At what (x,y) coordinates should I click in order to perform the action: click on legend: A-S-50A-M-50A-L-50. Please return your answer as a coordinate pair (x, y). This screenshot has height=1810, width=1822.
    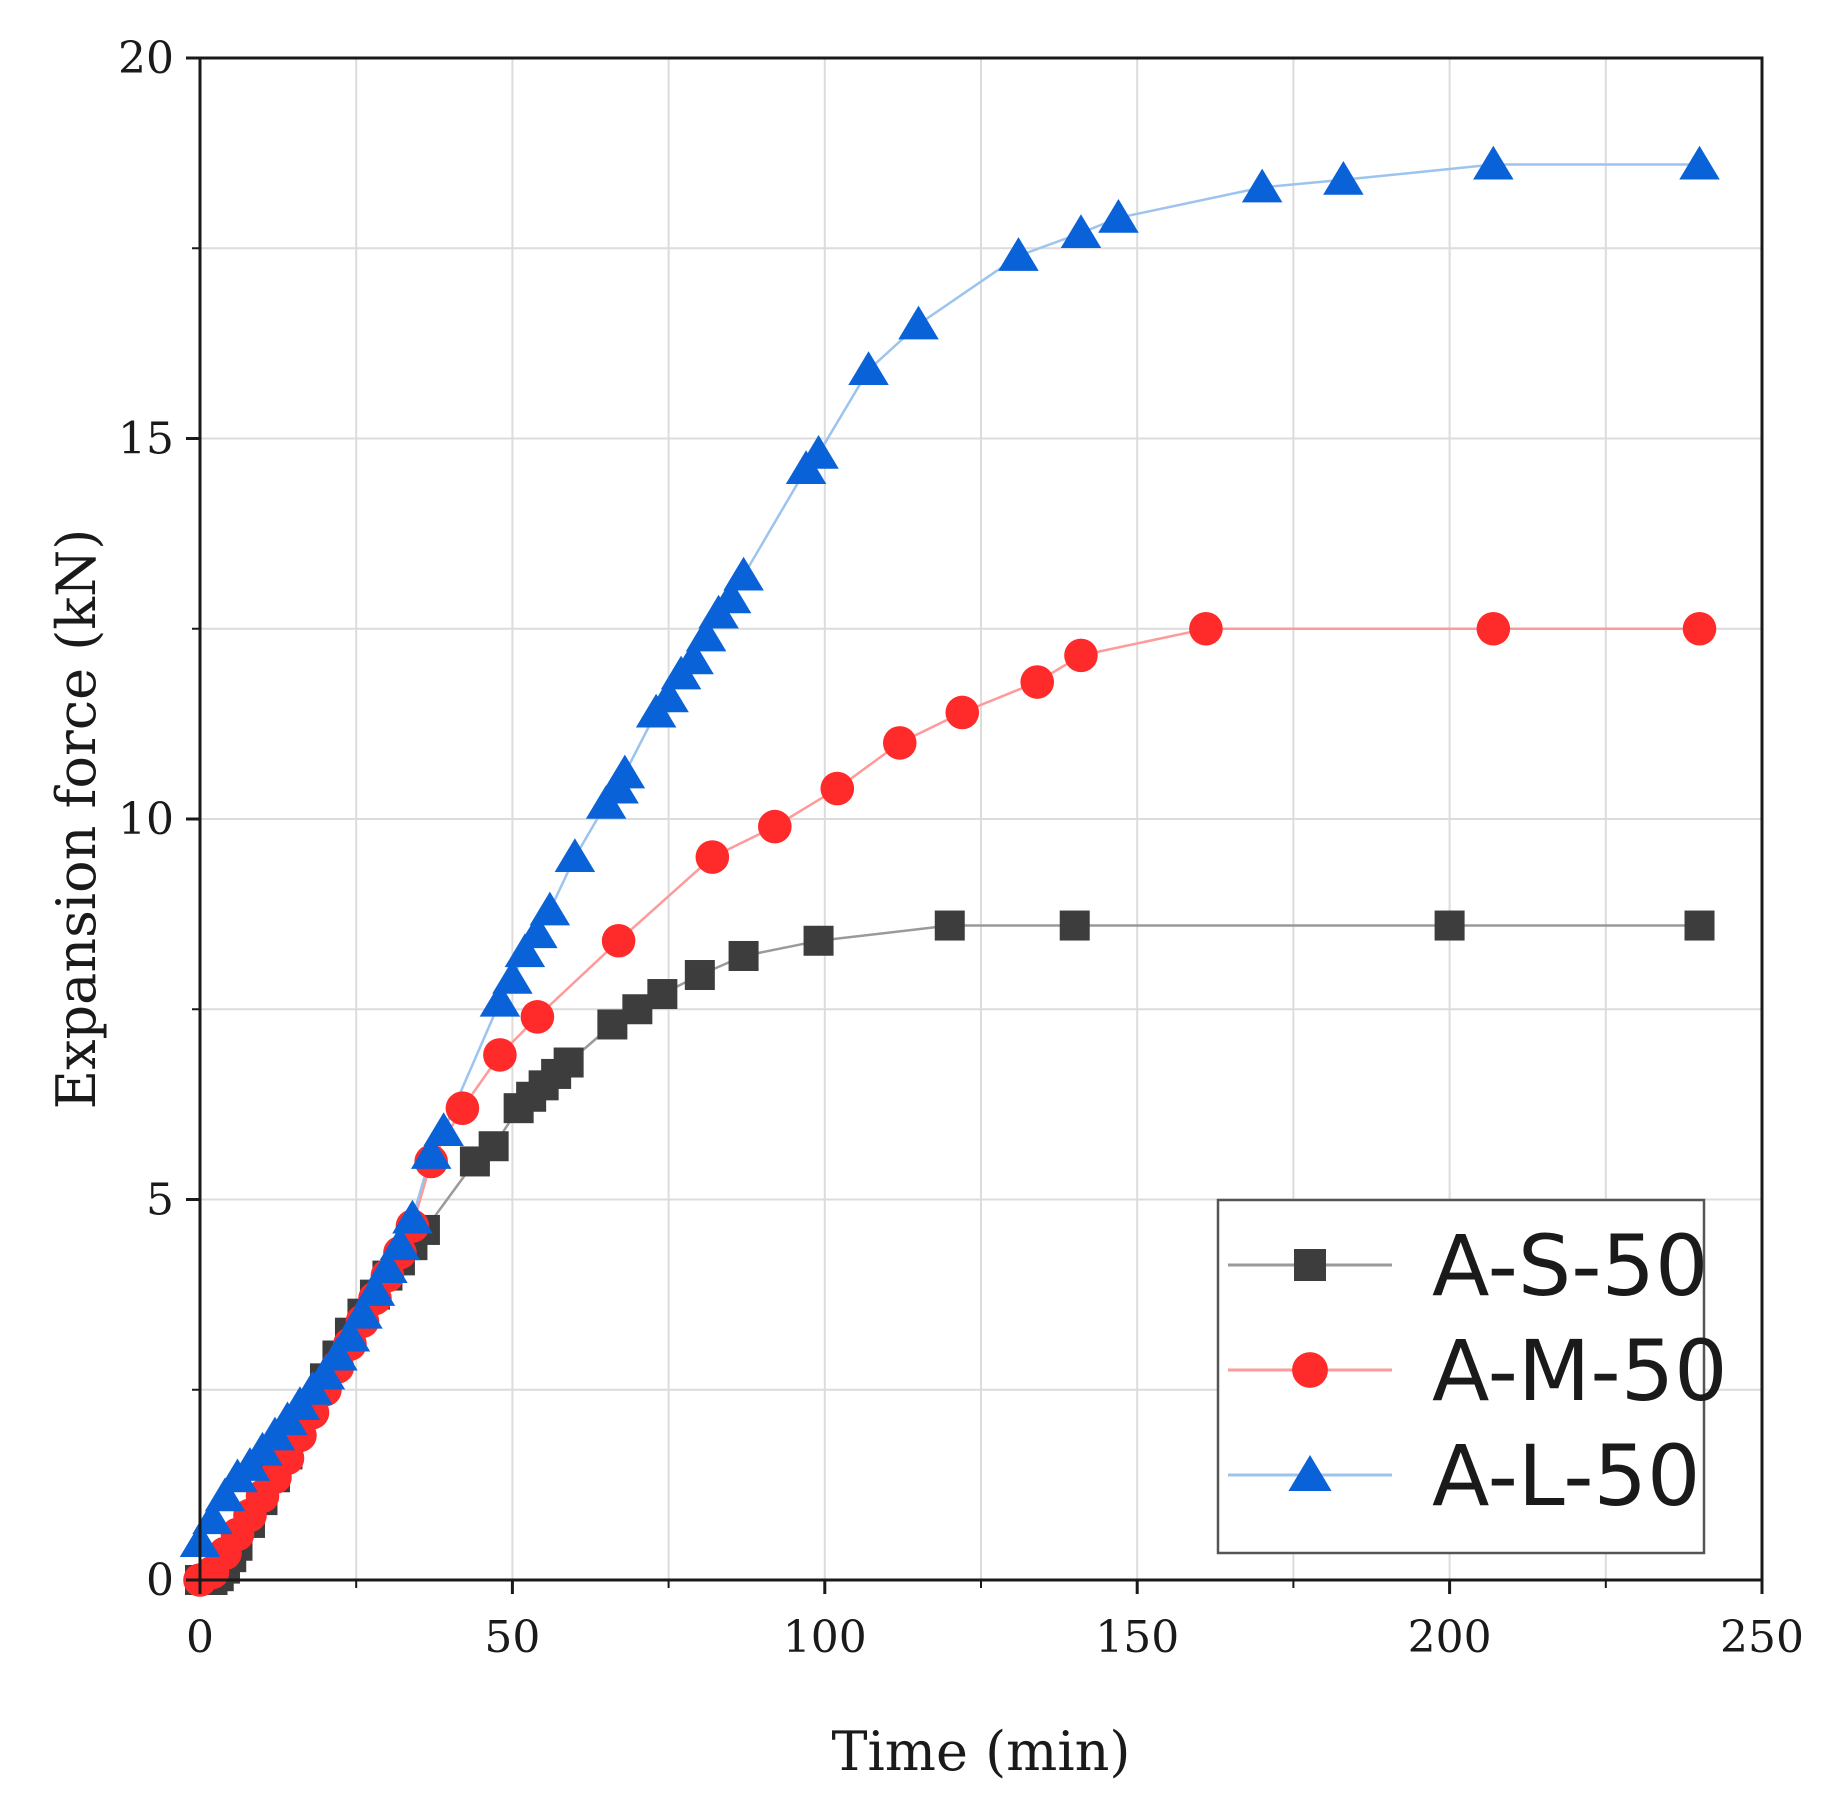
    Looking at the image, I should click on (1472, 1376).